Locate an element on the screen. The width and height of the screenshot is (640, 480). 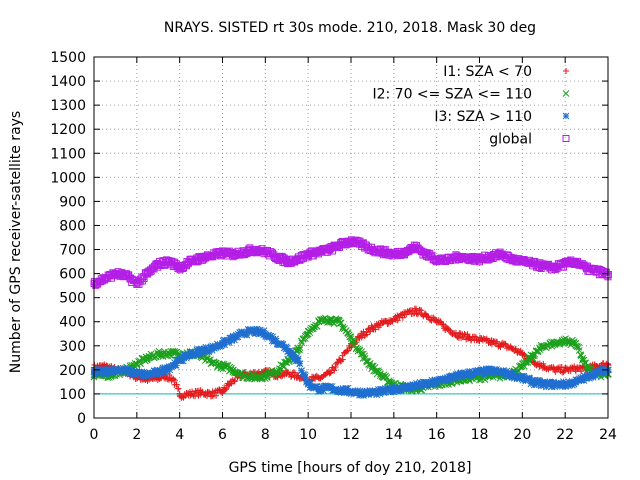
y-tick-label: 800 is located at coordinates (72, 226).